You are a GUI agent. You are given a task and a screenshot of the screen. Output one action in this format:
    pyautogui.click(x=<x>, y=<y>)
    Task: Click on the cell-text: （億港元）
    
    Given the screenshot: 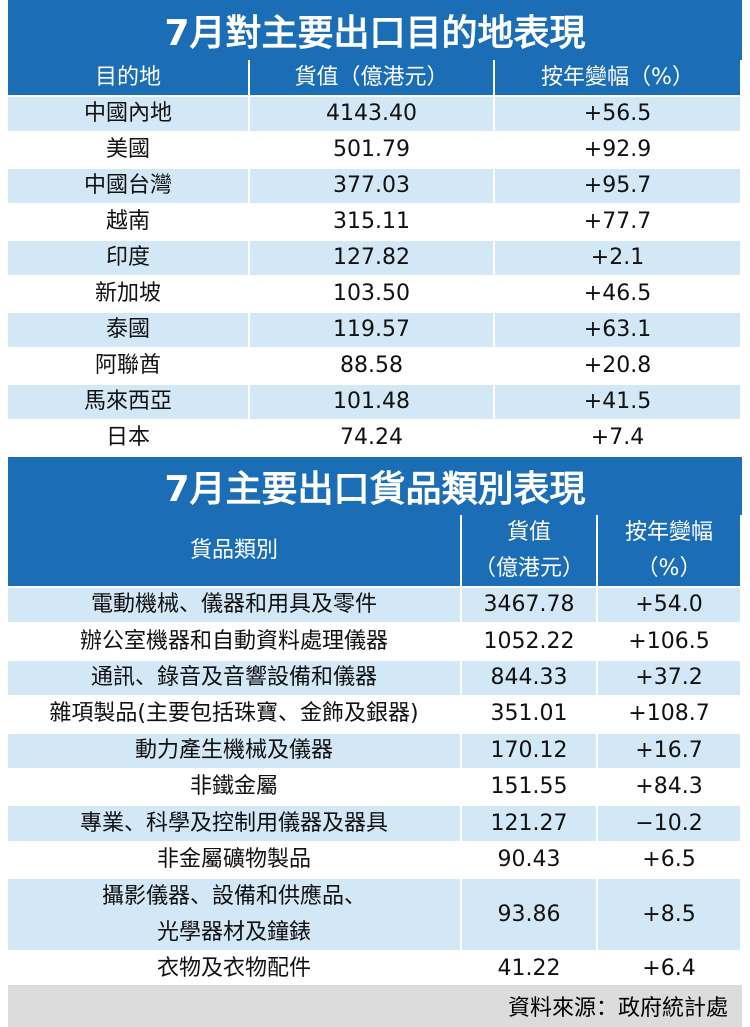 What is the action you would take?
    pyautogui.click(x=528, y=568)
    